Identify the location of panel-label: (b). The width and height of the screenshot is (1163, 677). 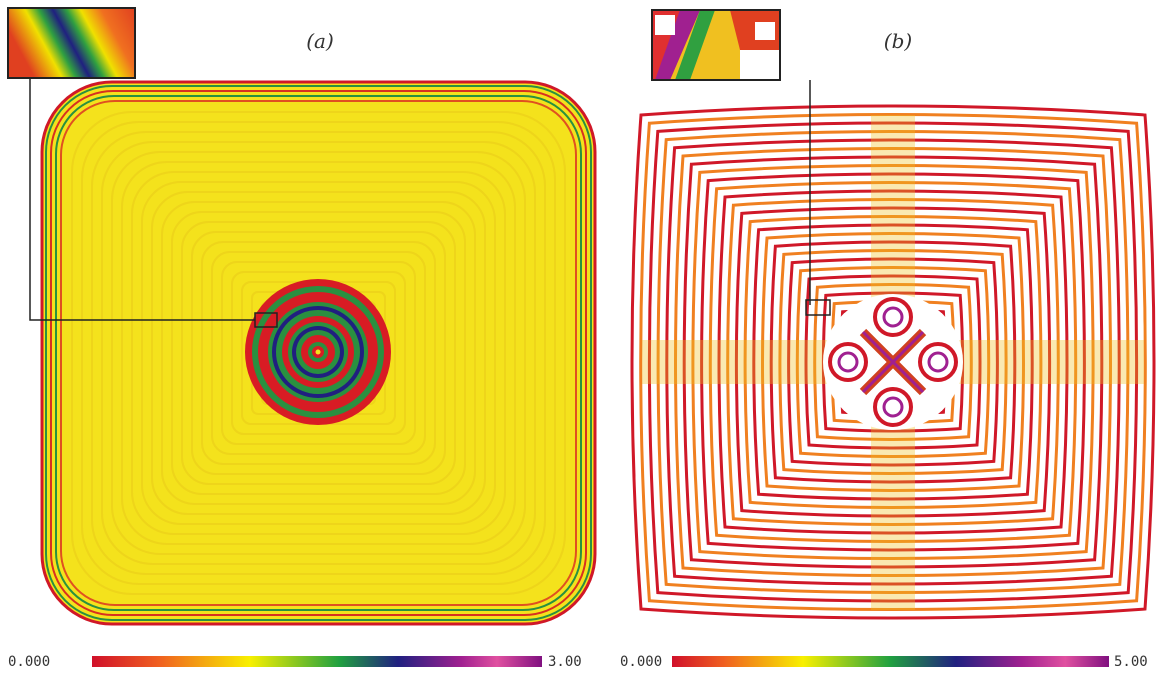
(898, 41).